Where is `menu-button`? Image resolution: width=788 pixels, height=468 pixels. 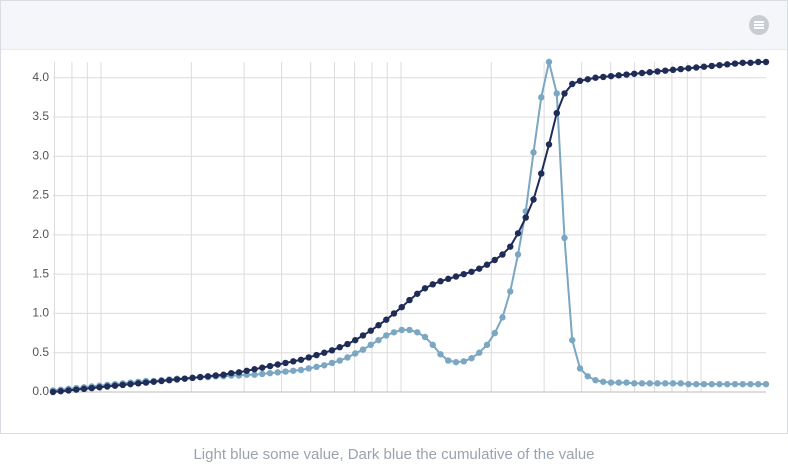 menu-button is located at coordinates (759, 25).